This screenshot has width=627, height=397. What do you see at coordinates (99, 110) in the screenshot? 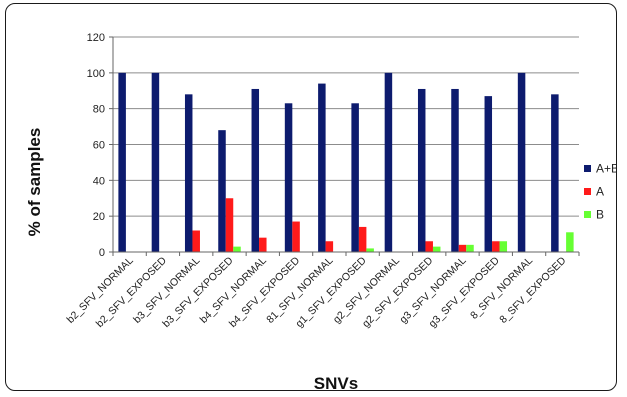
I see `y-tick-label: 80` at bounding box center [99, 110].